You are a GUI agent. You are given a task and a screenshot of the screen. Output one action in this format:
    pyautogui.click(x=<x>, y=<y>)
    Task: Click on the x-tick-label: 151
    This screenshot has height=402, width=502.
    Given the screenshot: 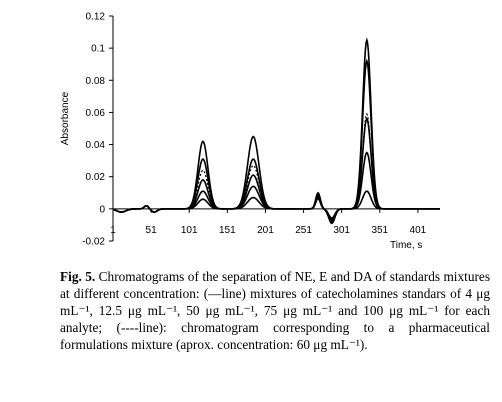 What is the action you would take?
    pyautogui.click(x=227, y=230)
    